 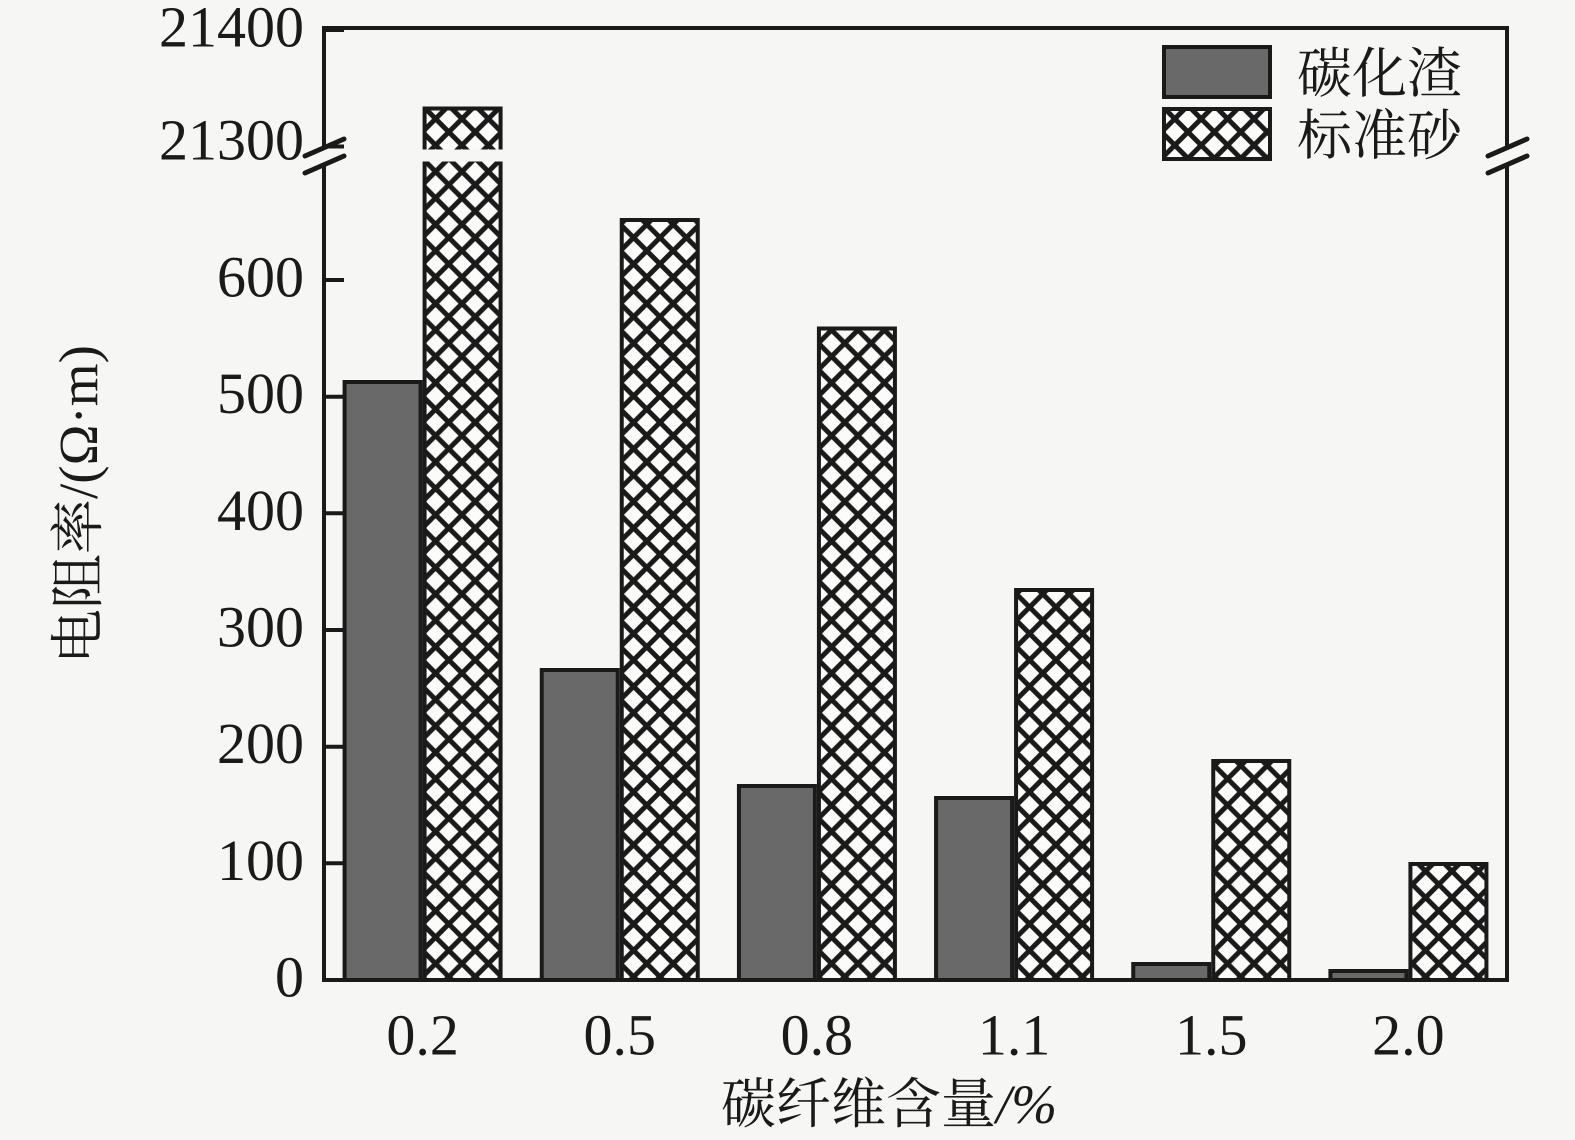 I want to click on svg-text: 21400, so click(x=231, y=30).